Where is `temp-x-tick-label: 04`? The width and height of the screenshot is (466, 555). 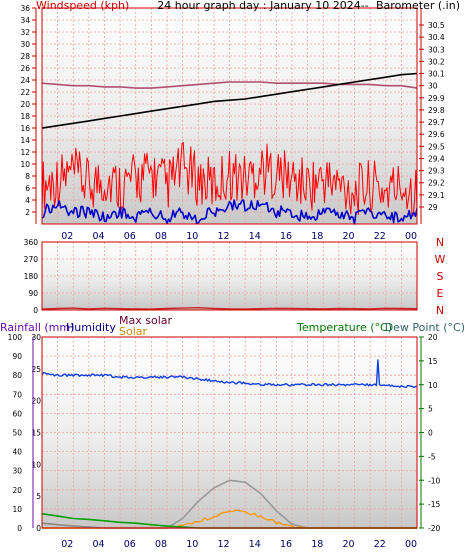 temp-x-tick-label: 04 is located at coordinates (98, 544).